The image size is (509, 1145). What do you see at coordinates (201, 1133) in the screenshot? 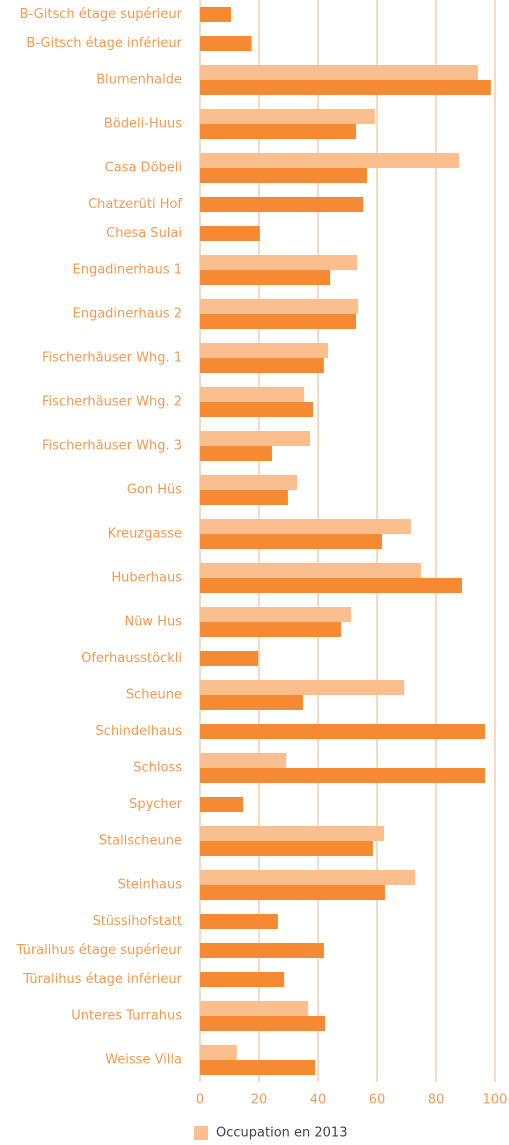
I see `legend-swatch` at bounding box center [201, 1133].